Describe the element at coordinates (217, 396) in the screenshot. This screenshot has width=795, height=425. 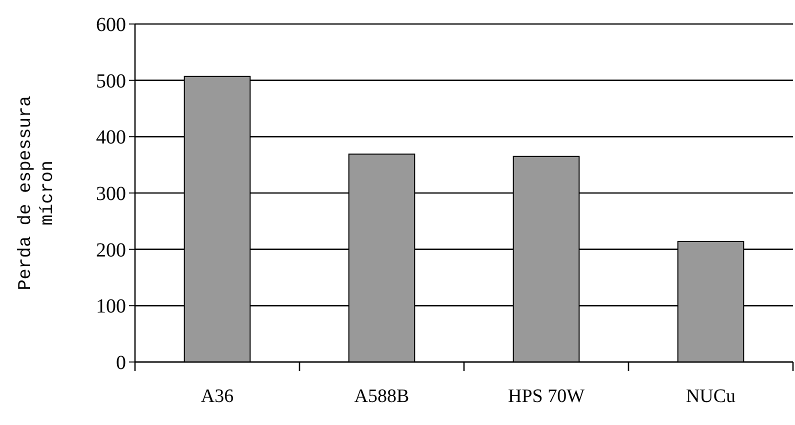
I see `x-tick-label: A36` at that location.